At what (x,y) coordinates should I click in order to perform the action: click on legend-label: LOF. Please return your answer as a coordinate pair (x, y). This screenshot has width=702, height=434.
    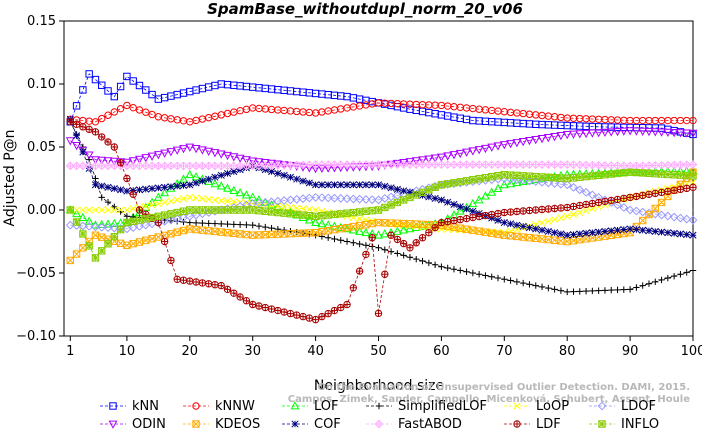
    Looking at the image, I should click on (326, 406).